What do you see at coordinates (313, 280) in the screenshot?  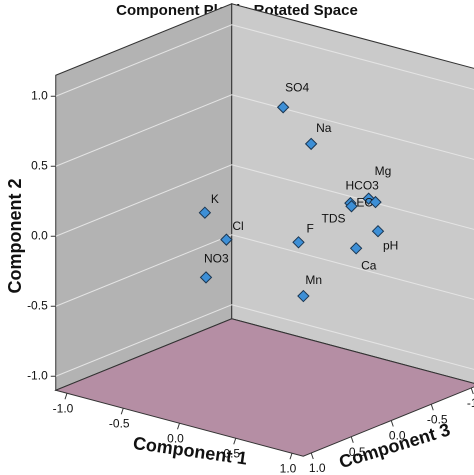 I see `point-label: Mn` at bounding box center [313, 280].